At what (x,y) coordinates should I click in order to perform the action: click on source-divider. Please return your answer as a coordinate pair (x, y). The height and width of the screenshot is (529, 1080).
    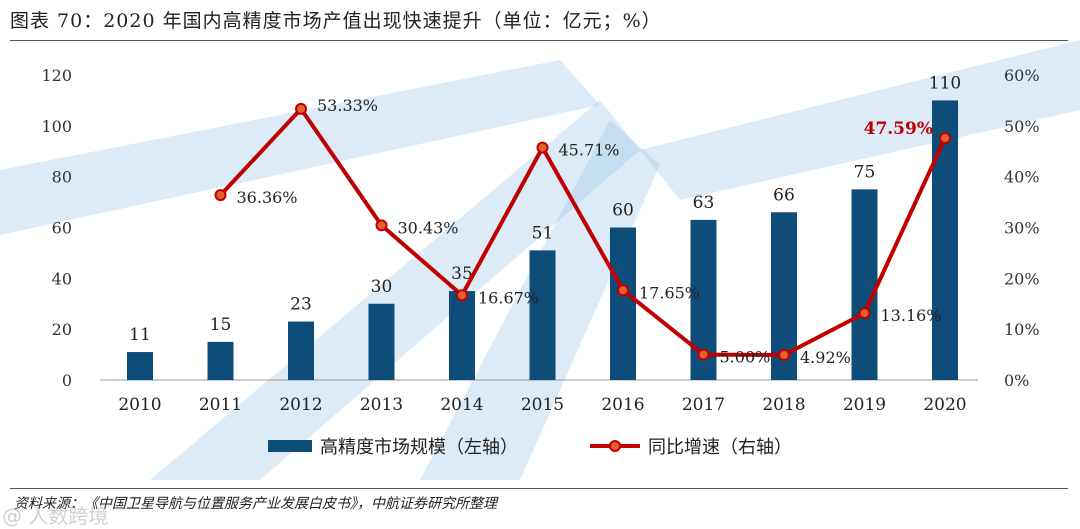
    Looking at the image, I should click on (539, 488).